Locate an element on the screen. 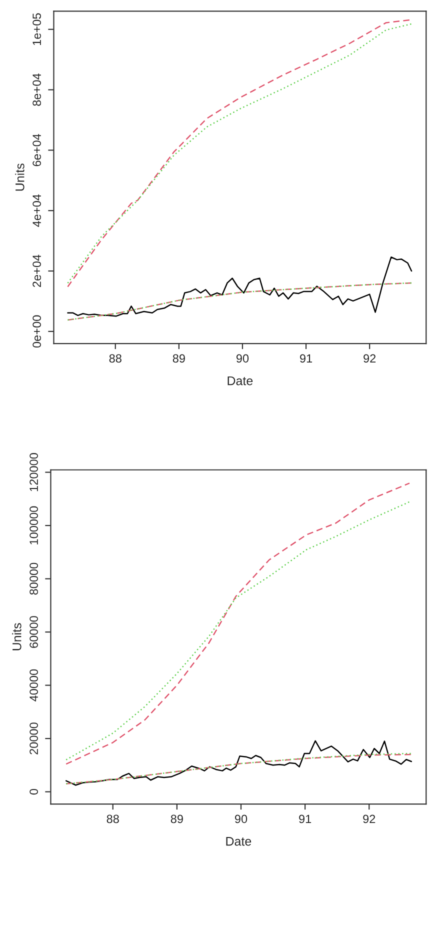 This screenshot has height=936, width=430. y-tick-label: 6e+04 is located at coordinates (36, 150).